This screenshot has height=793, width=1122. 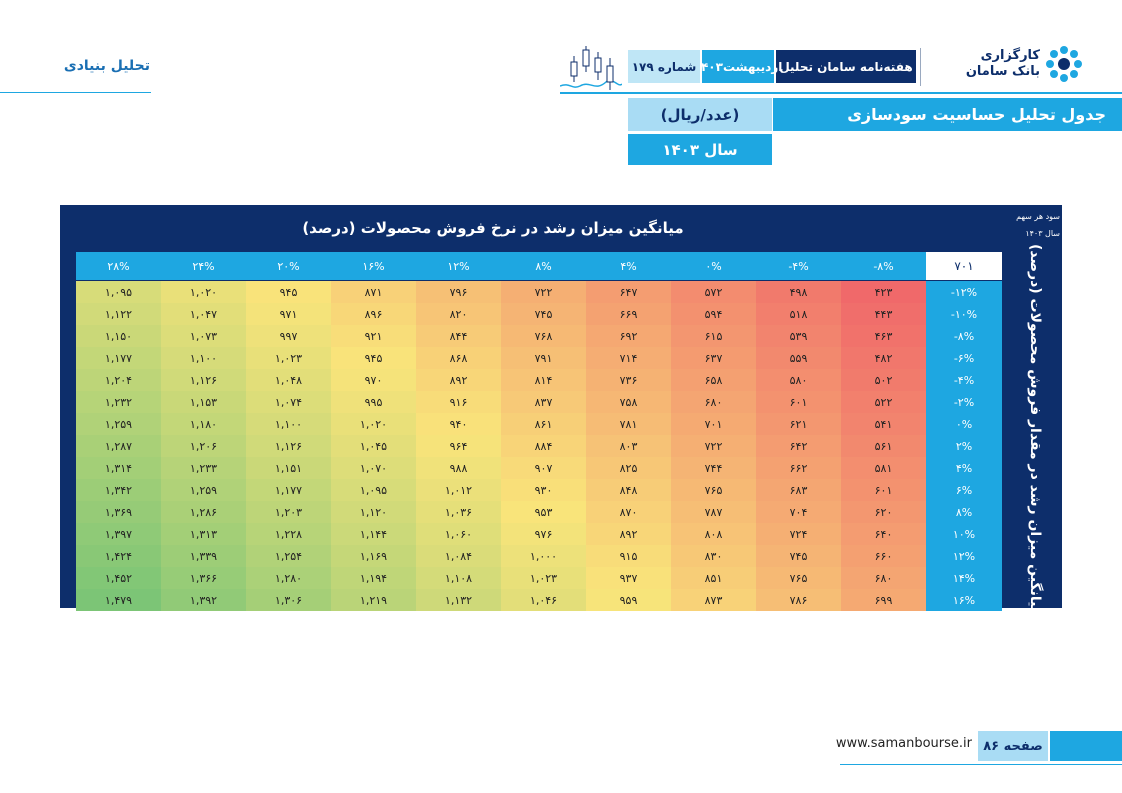 I want to click on table-cell: ۶۹۹, so click(x=883, y=600).